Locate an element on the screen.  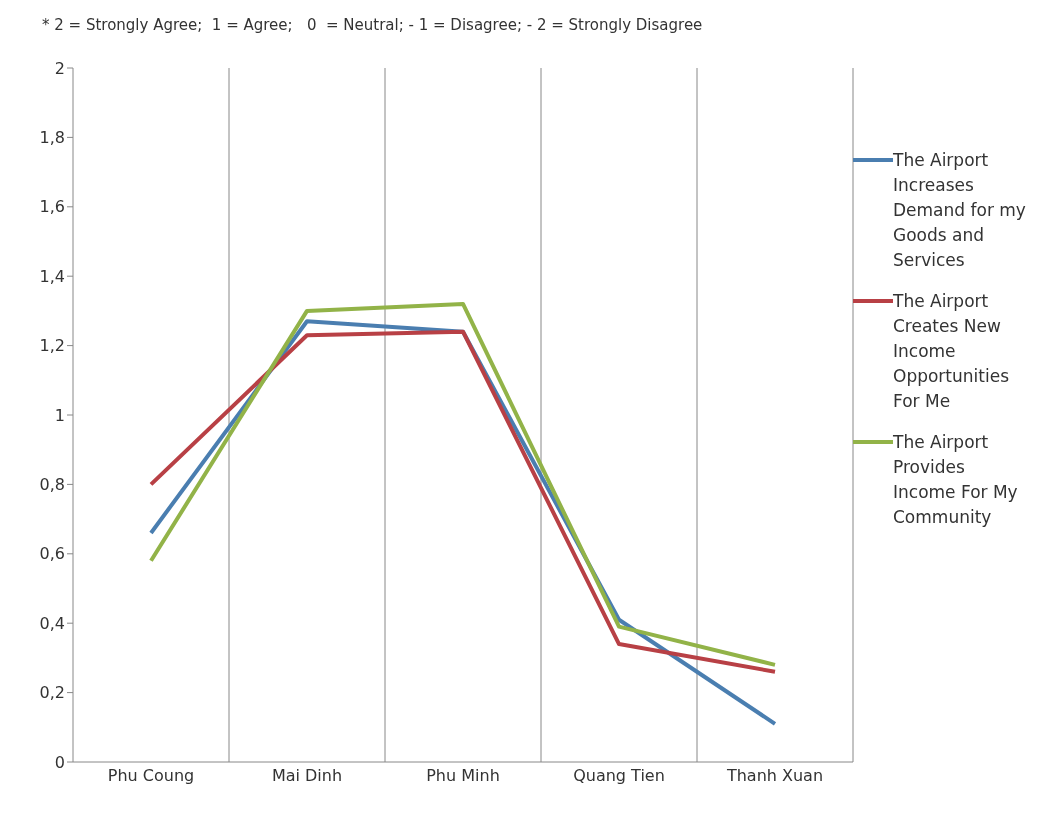
x-tick-label: Thanh Xuan is located at coordinates (774, 776).